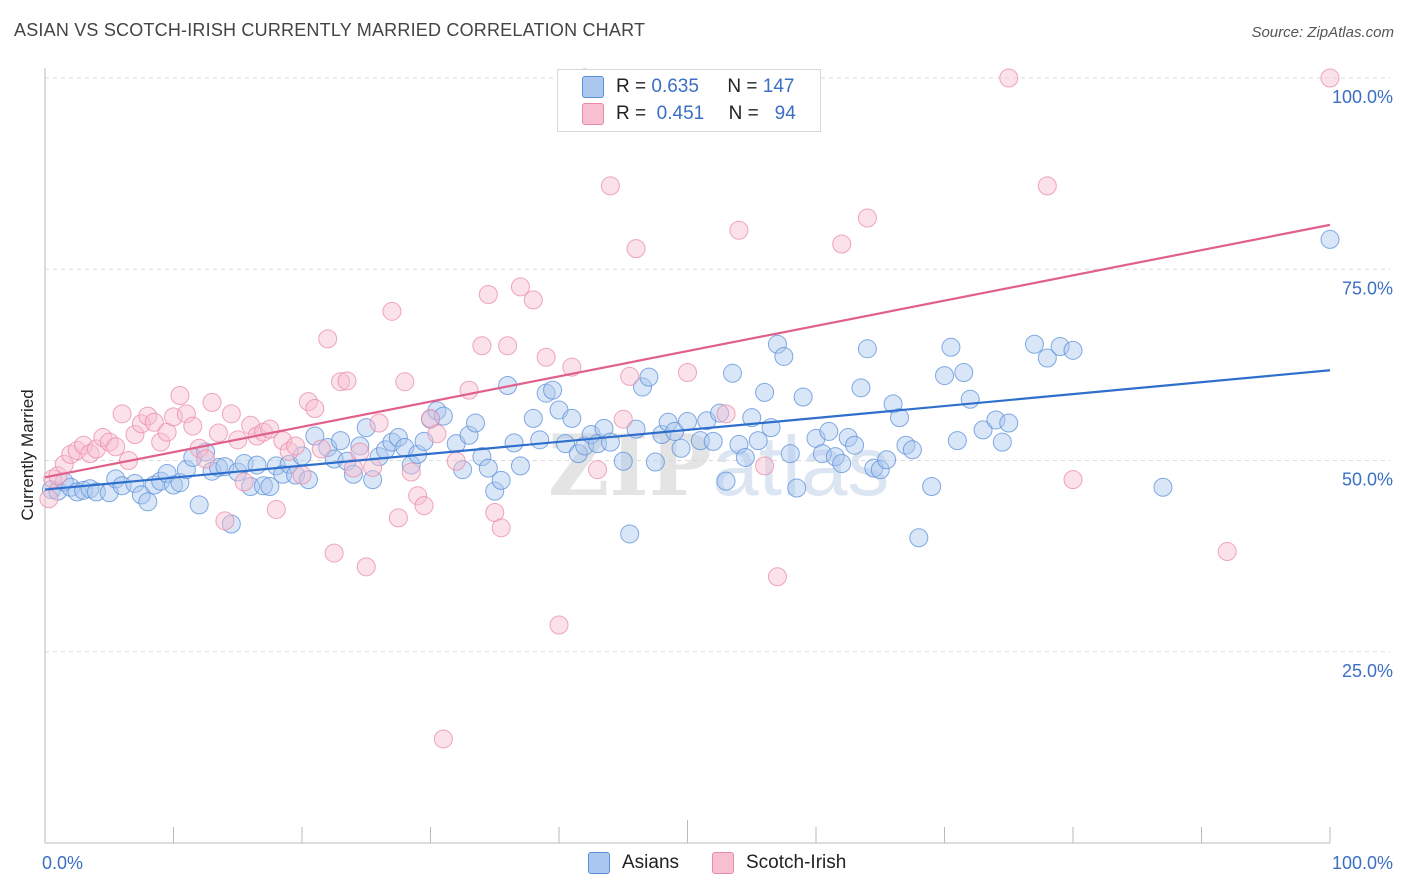 This screenshot has height=892, width=1406. What do you see at coordinates (703, 865) in the screenshot?
I see `series-legend: Asians Scotch-Irish` at bounding box center [703, 865].